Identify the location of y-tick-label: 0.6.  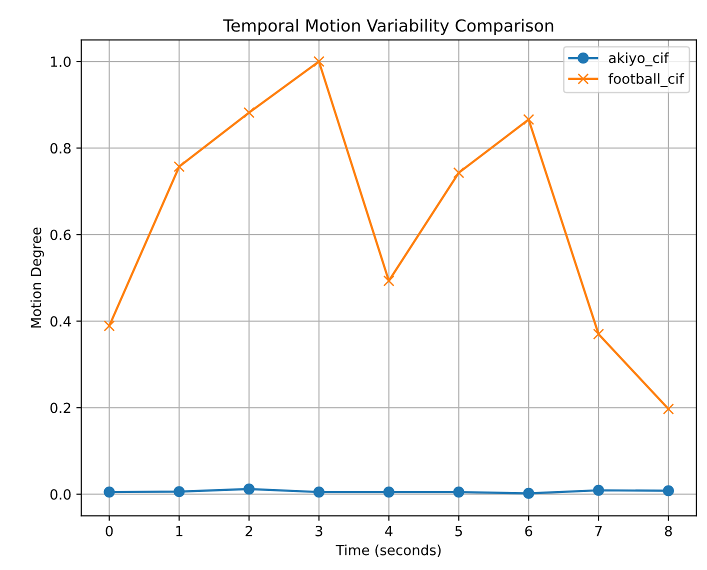
(60, 235).